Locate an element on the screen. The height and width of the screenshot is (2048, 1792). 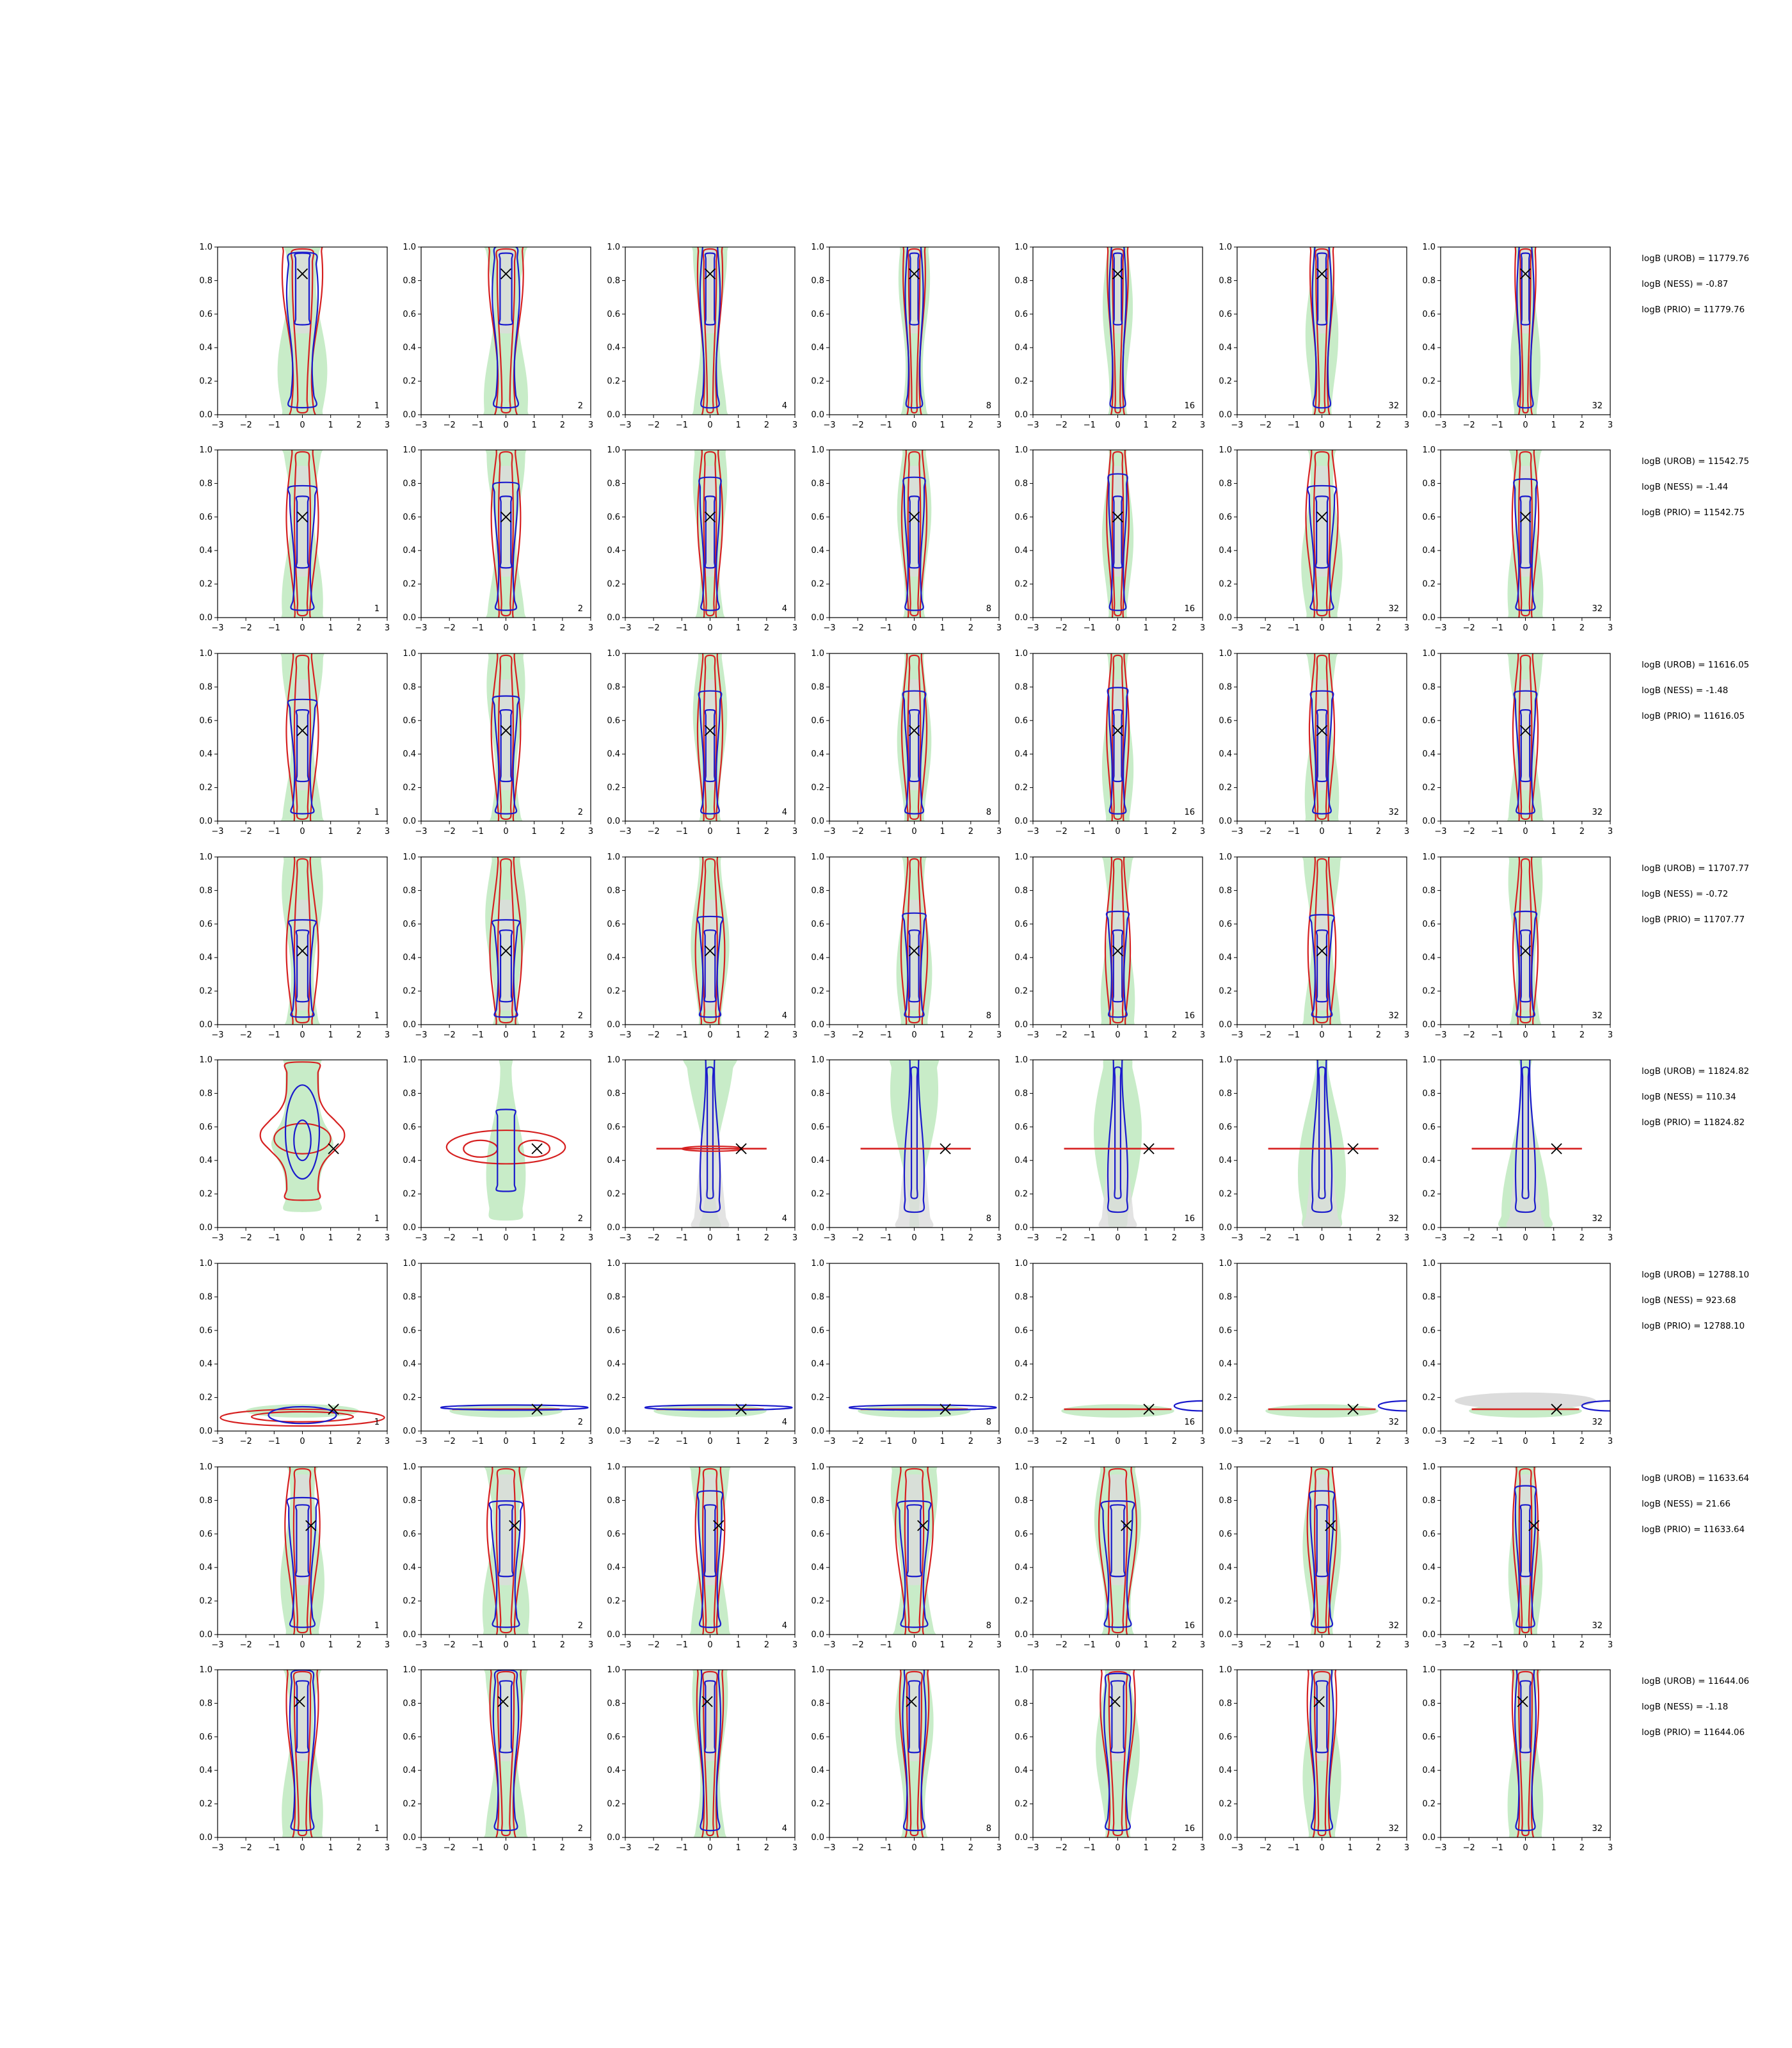
panel-corner-label: 4 is located at coordinates (784, 406).